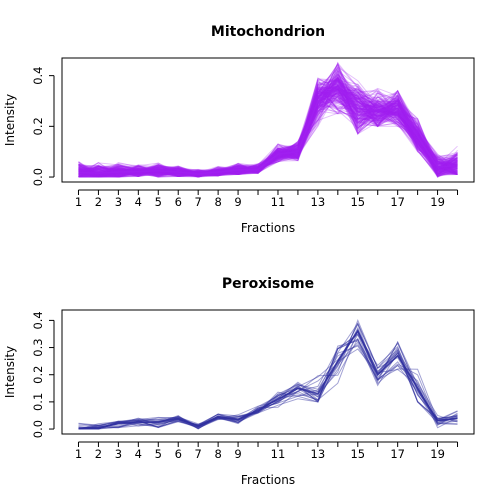 This screenshot has height=504, width=504. Describe the element at coordinates (38, 375) in the screenshot. I see `y-tick-label: 0.2` at that location.